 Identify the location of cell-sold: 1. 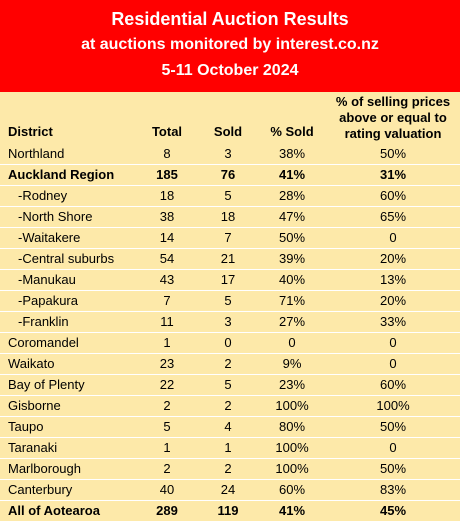
(228, 448).